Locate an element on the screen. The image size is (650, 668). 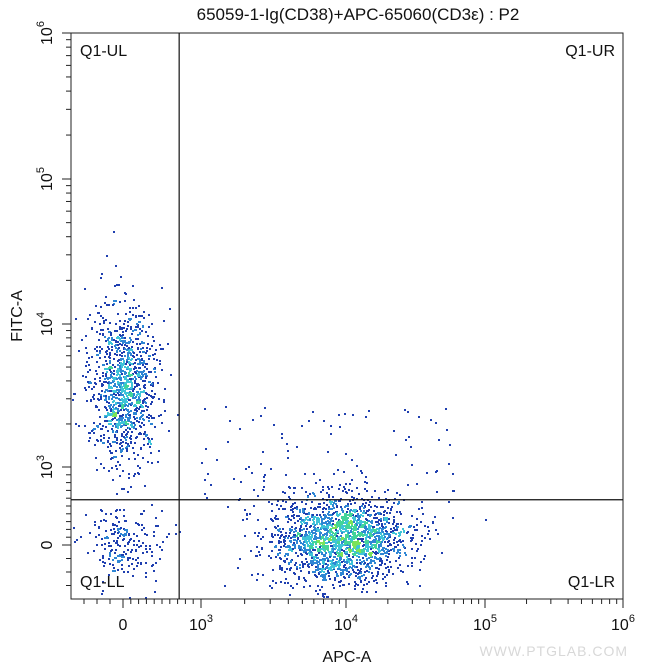
y-tick-label: 104 is located at coordinates (45, 324).